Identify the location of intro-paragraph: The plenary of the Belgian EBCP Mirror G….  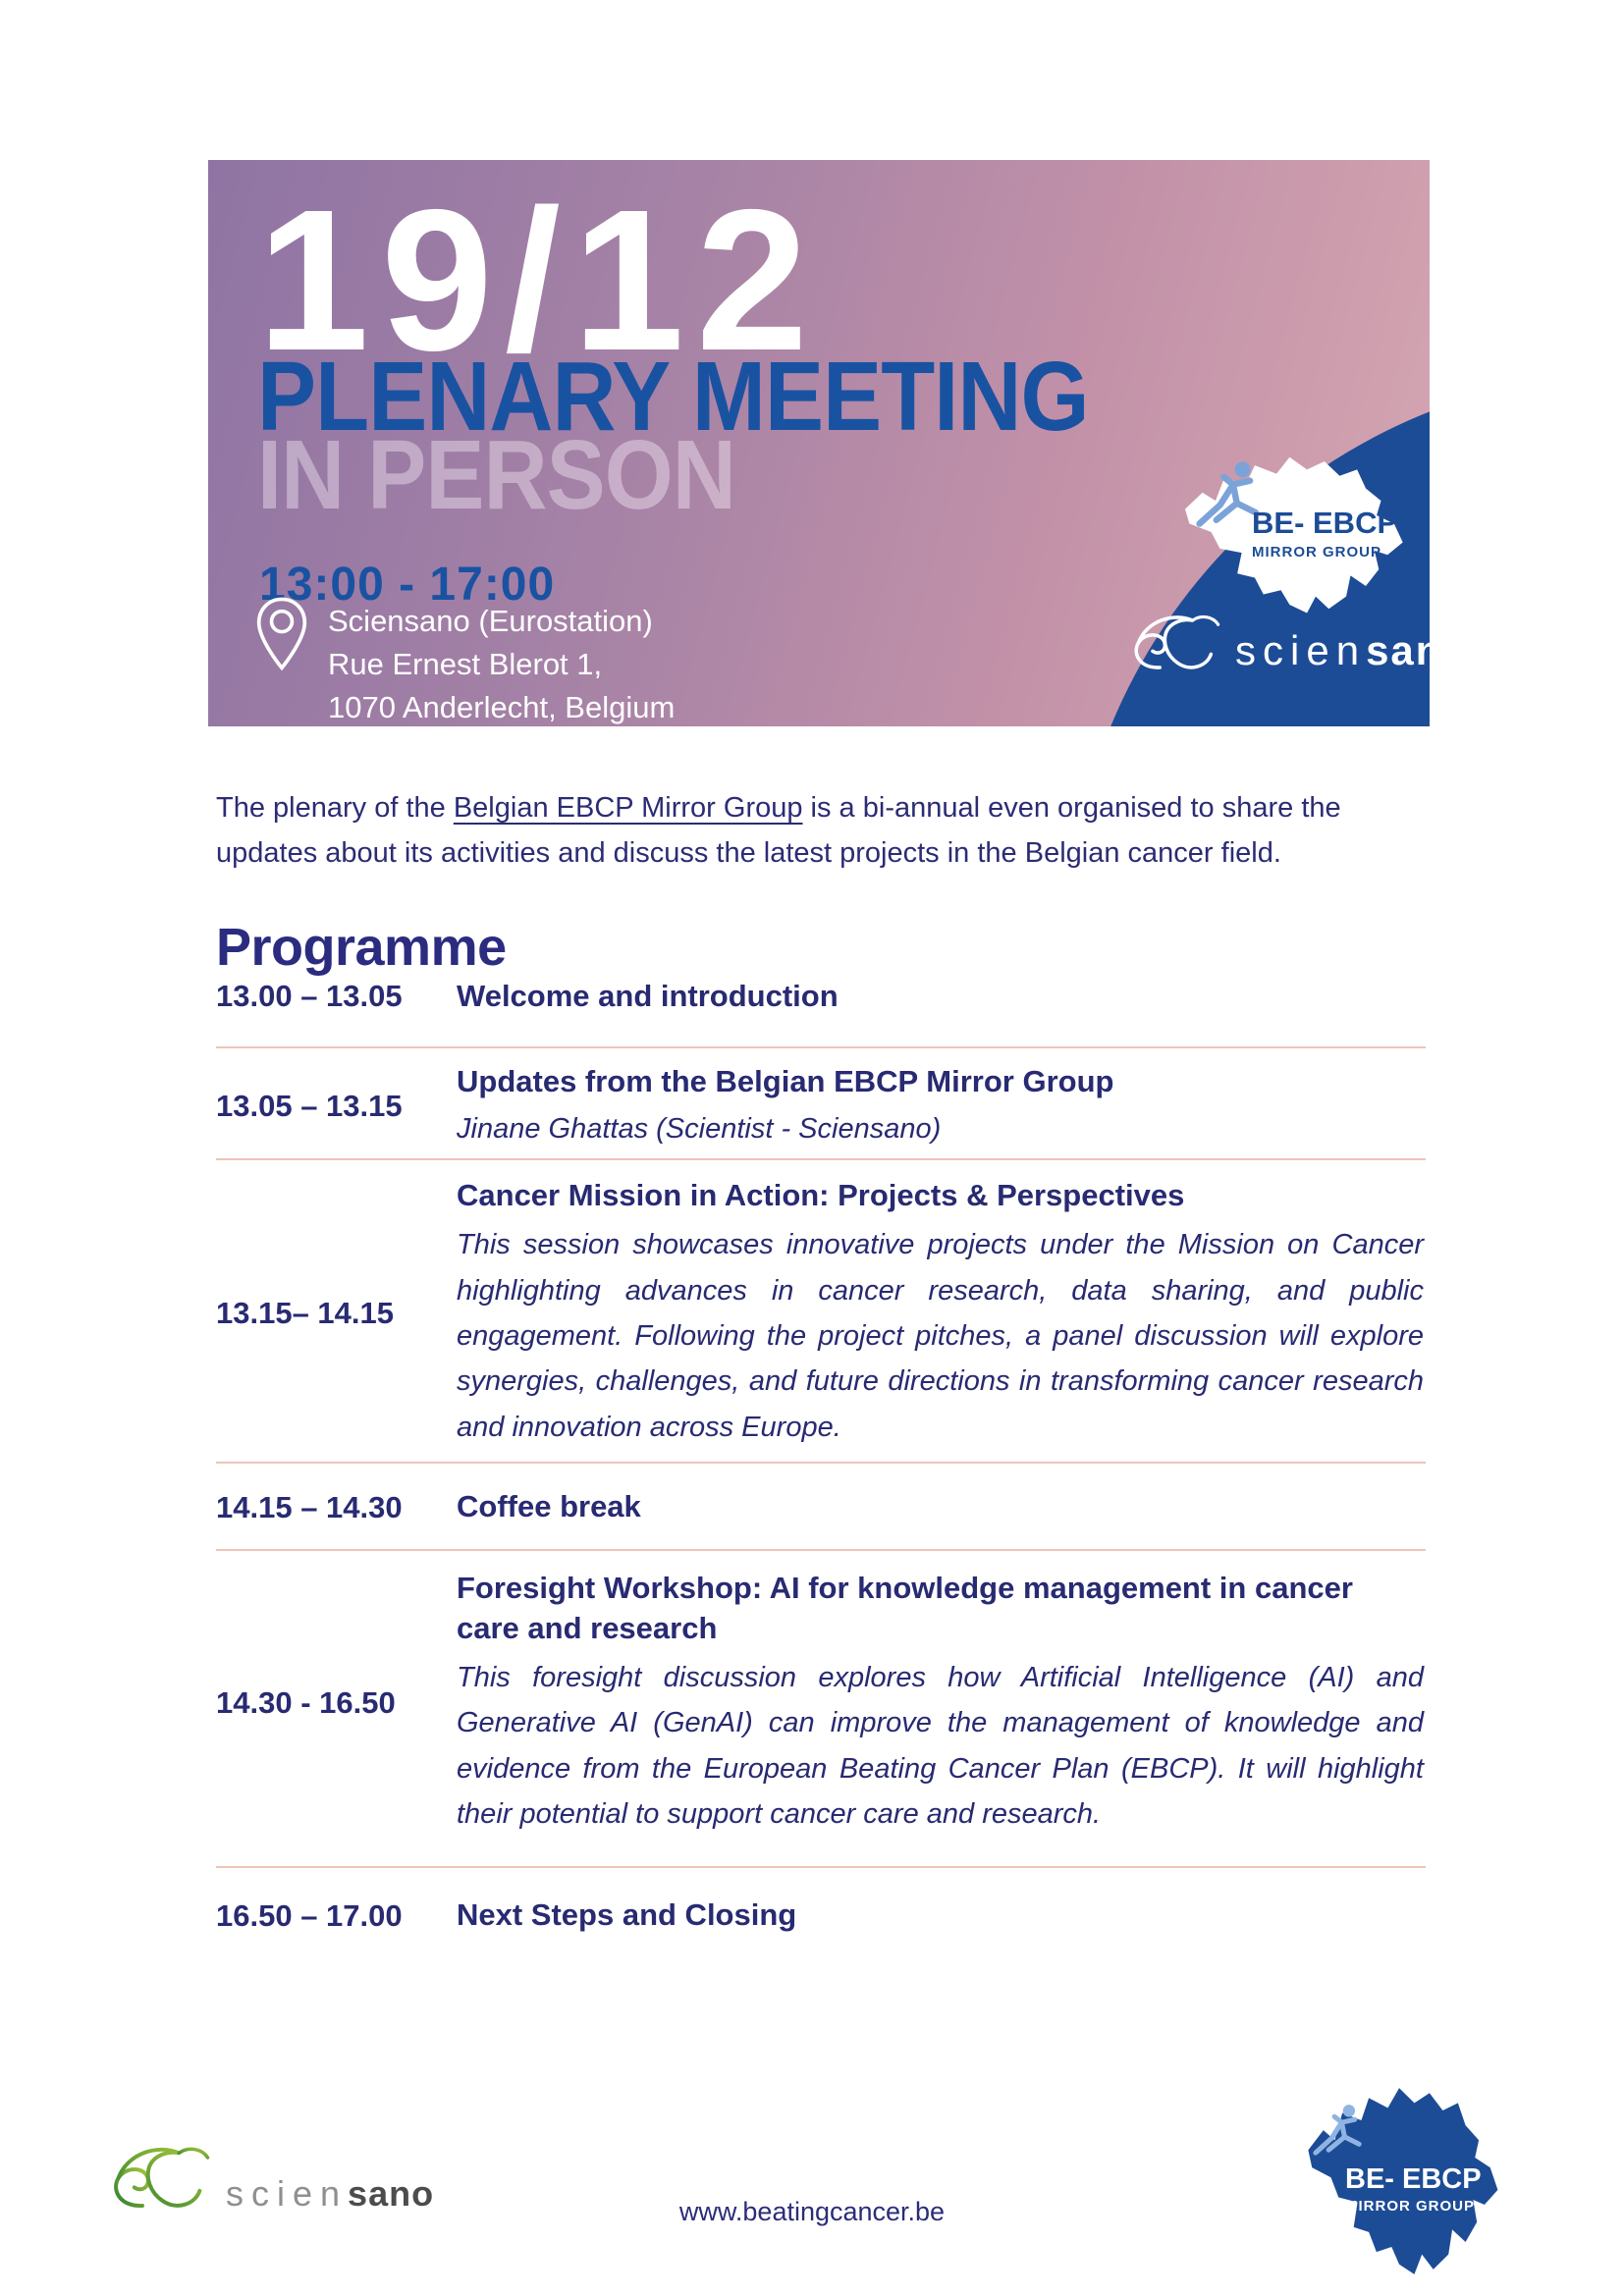
(814, 831).